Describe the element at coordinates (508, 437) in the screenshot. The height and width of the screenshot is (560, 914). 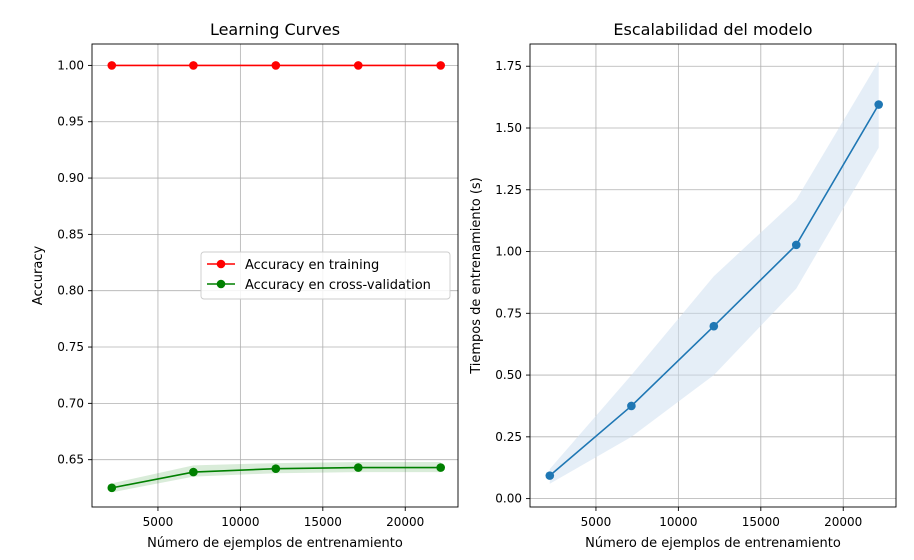
I see `y-tick-label: 0.25` at that location.